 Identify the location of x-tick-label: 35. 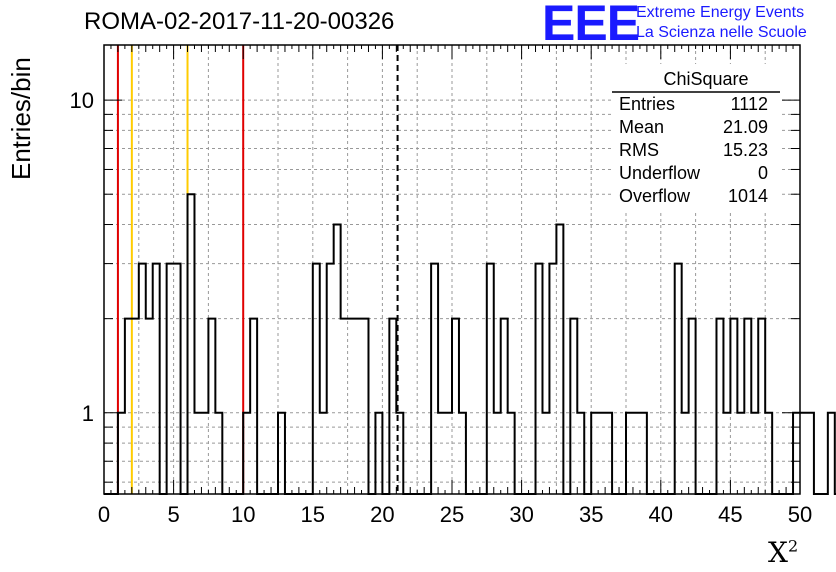
(591, 514).